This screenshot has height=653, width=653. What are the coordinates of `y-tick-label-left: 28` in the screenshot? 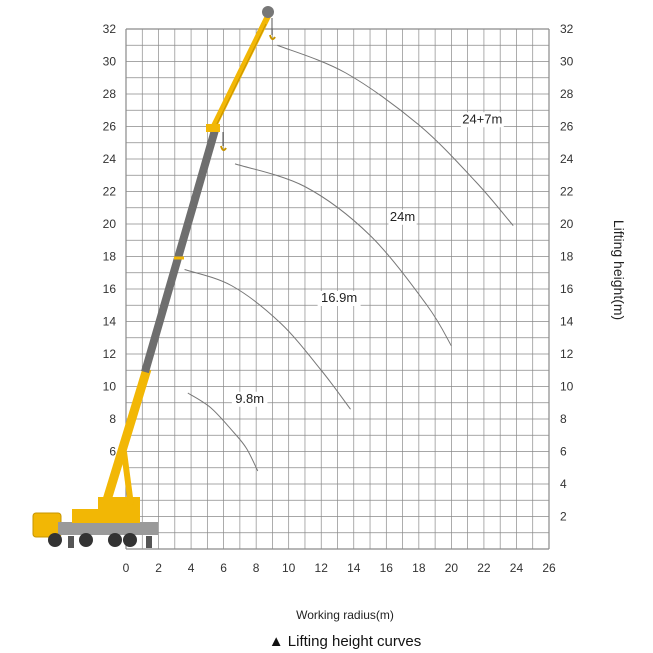 It's located at (110, 94).